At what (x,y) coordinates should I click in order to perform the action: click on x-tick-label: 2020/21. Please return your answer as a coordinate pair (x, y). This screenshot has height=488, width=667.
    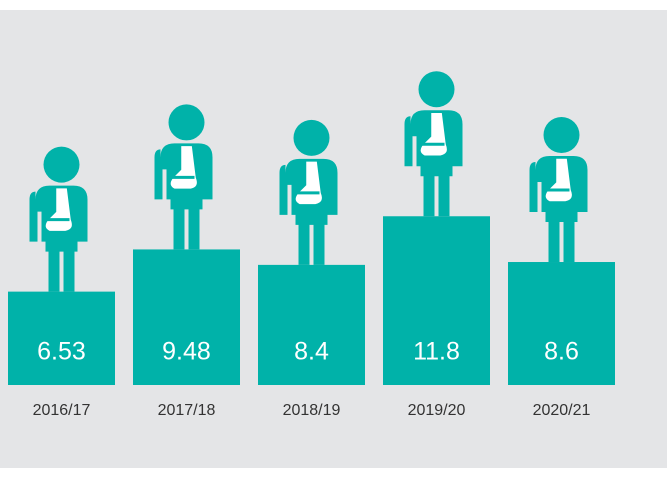
    Looking at the image, I should click on (562, 410).